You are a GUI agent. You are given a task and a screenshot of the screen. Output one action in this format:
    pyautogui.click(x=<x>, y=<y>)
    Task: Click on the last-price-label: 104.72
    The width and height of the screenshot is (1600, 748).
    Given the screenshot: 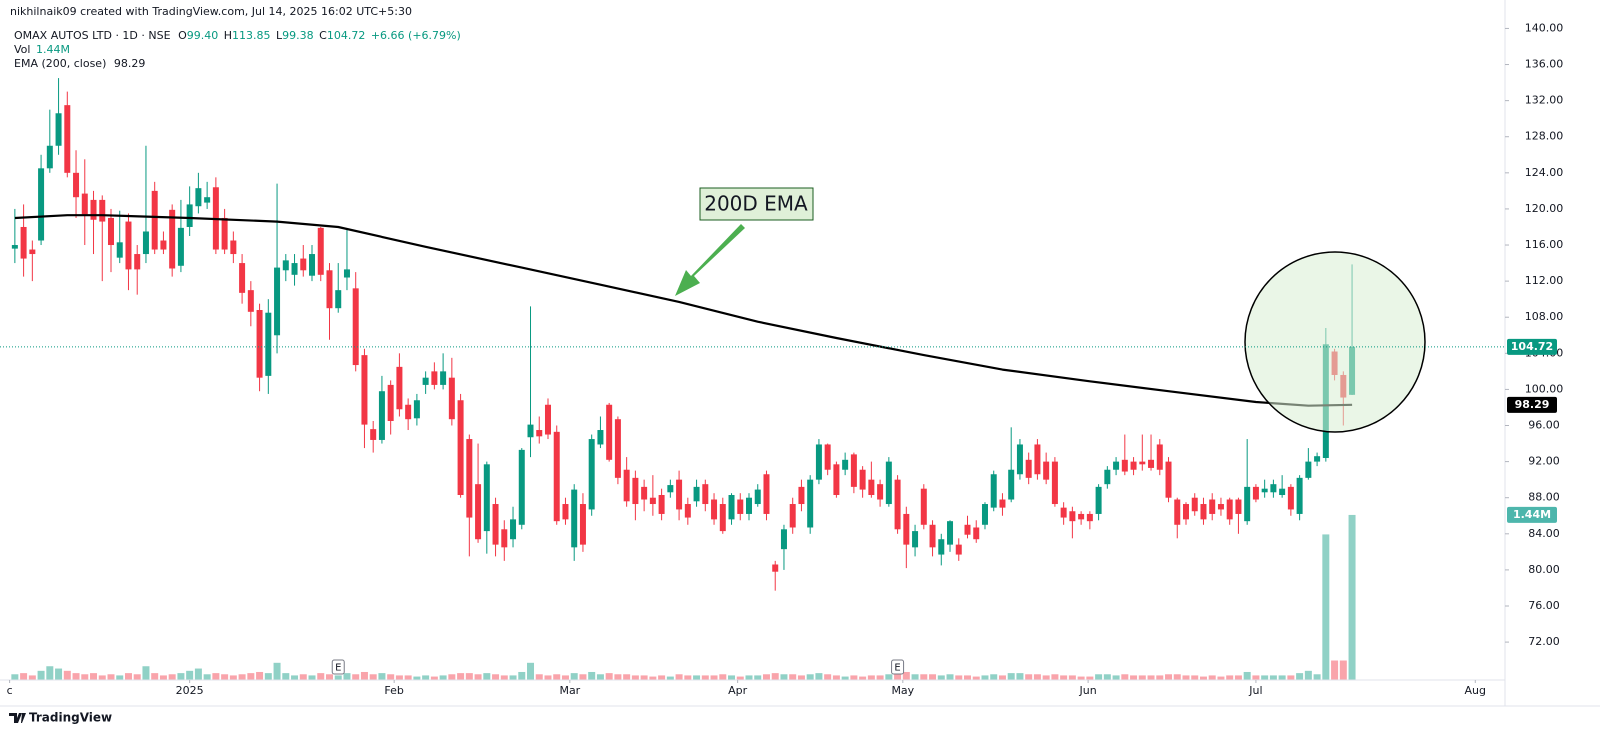 What is the action you would take?
    pyautogui.click(x=1532, y=346)
    